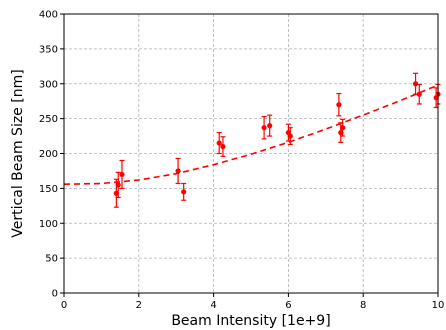 The height and width of the screenshot is (330, 446). Describe the element at coordinates (18, 153) in the screenshot. I see `y-axis-label: Vertical Beam Size [nm]` at that location.